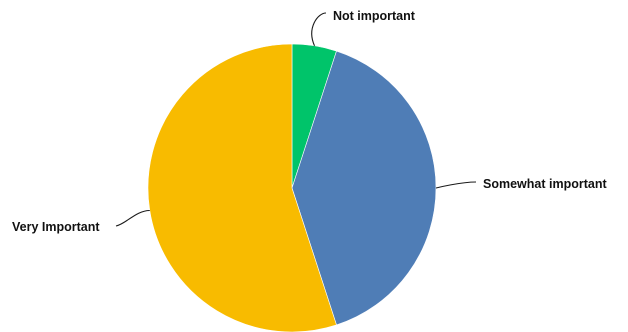 The width and height of the screenshot is (628, 332). What do you see at coordinates (56, 227) in the screenshot?
I see `slice-label-very-important: Very Important` at bounding box center [56, 227].